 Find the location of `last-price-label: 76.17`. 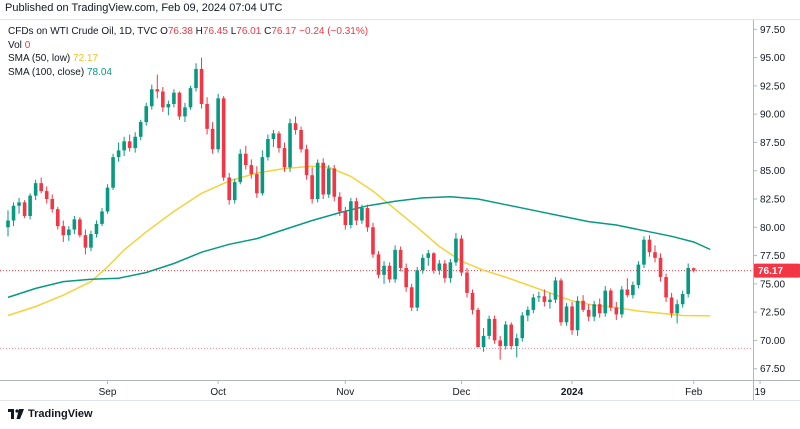

last-price-label: 76.17 is located at coordinates (770, 271).